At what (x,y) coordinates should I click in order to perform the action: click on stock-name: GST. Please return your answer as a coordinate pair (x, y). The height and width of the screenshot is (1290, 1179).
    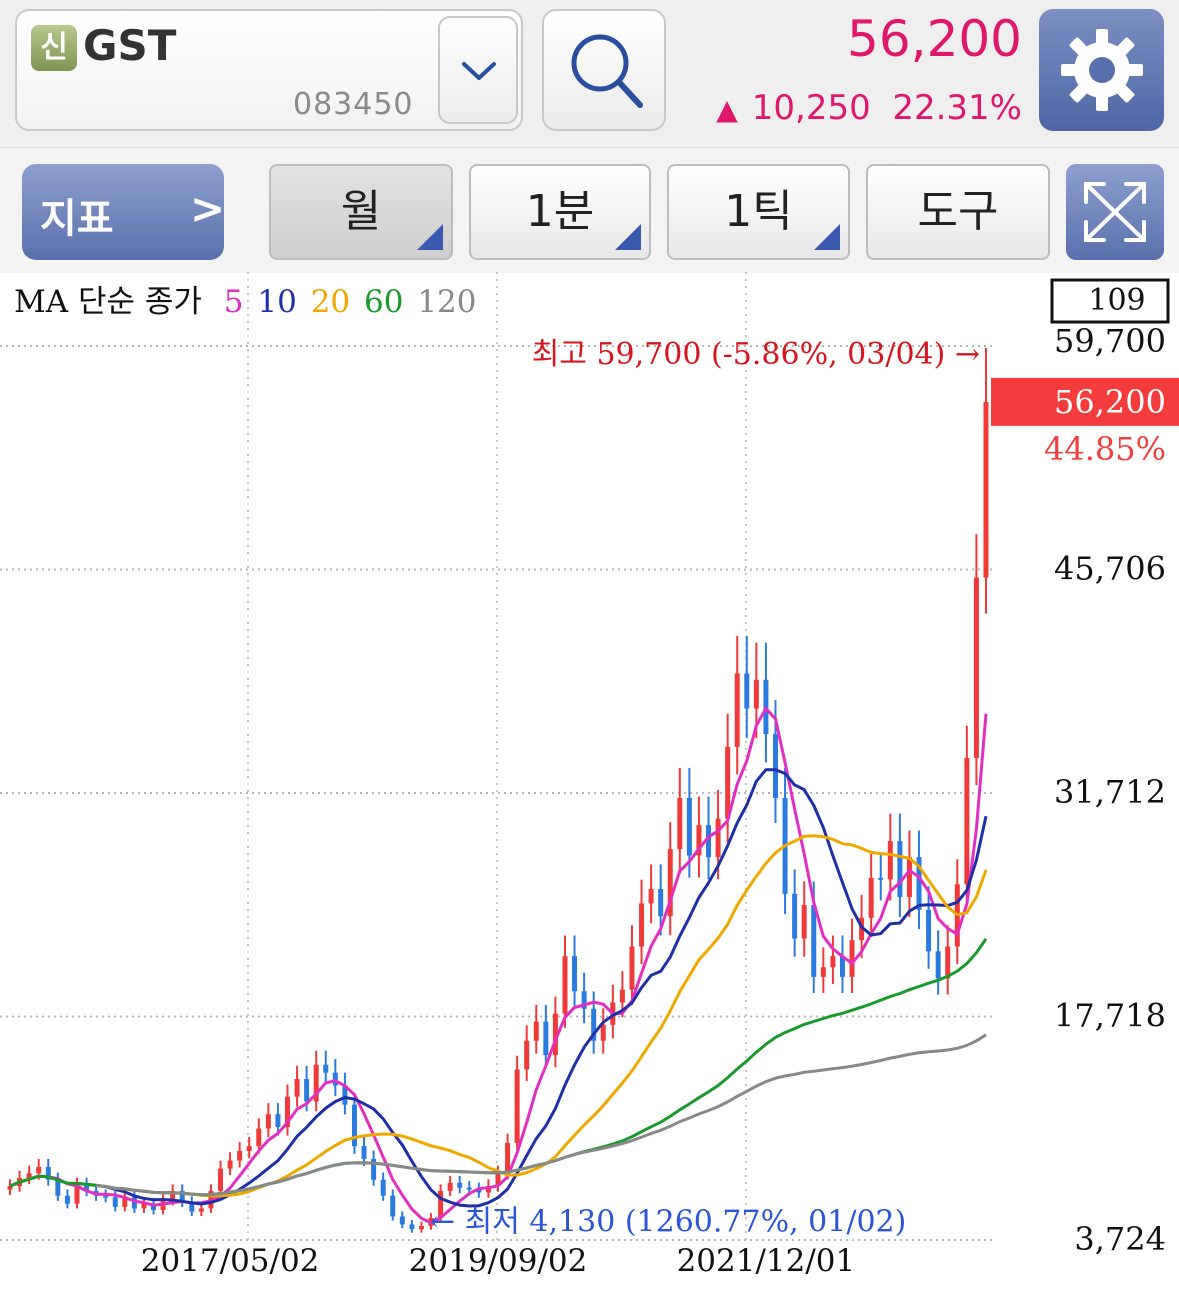
    Looking at the image, I should click on (130, 45).